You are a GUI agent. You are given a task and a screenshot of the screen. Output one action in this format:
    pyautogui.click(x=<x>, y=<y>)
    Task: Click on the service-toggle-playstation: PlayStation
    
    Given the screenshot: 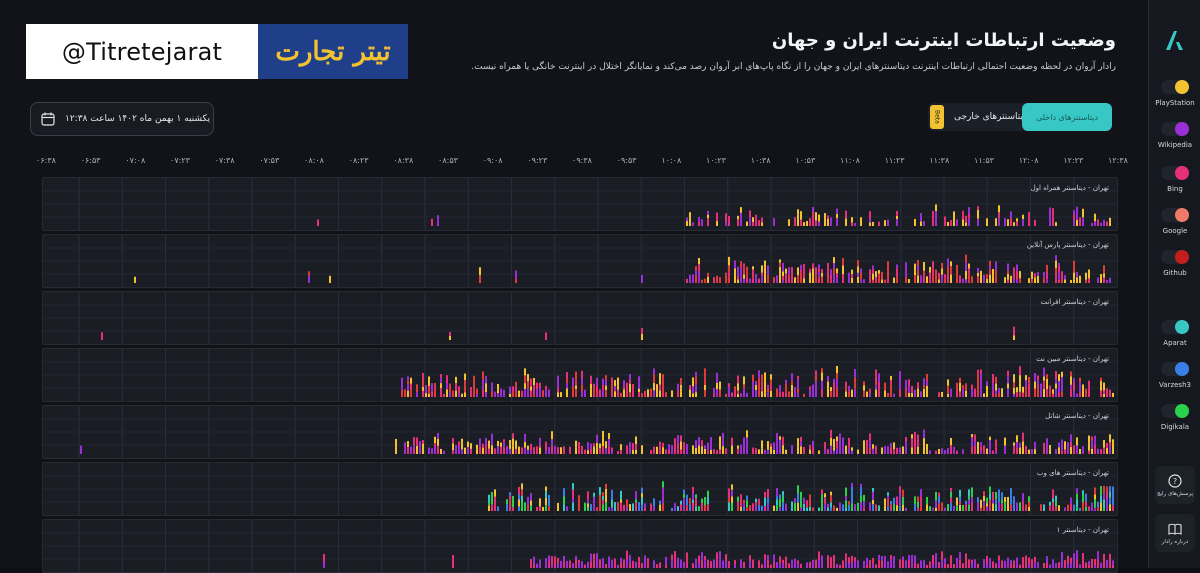 What is the action you would take?
    pyautogui.click(x=1174, y=93)
    